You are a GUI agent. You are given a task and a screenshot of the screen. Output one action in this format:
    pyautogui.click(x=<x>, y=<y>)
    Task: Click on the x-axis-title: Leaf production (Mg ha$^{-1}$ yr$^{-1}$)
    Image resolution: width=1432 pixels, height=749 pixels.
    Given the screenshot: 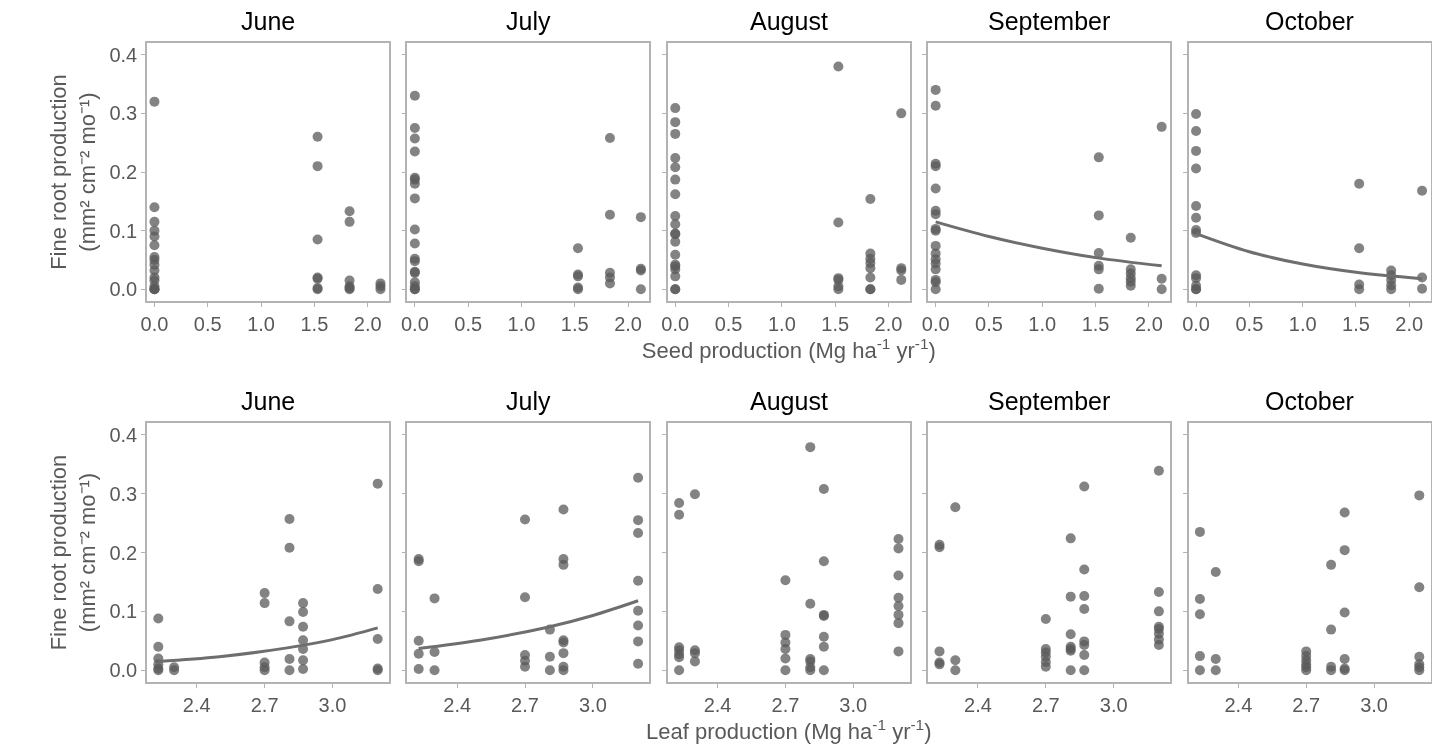 What is the action you would take?
    pyautogui.click(x=789, y=729)
    